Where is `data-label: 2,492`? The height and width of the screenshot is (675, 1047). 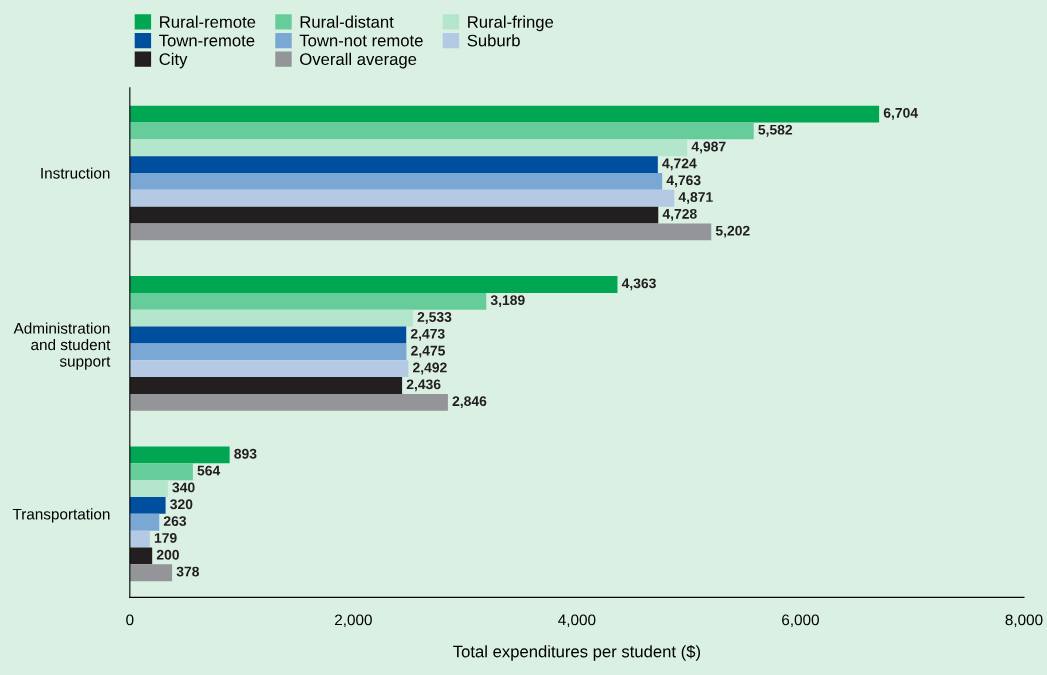 data-label: 2,492 is located at coordinates (430, 368).